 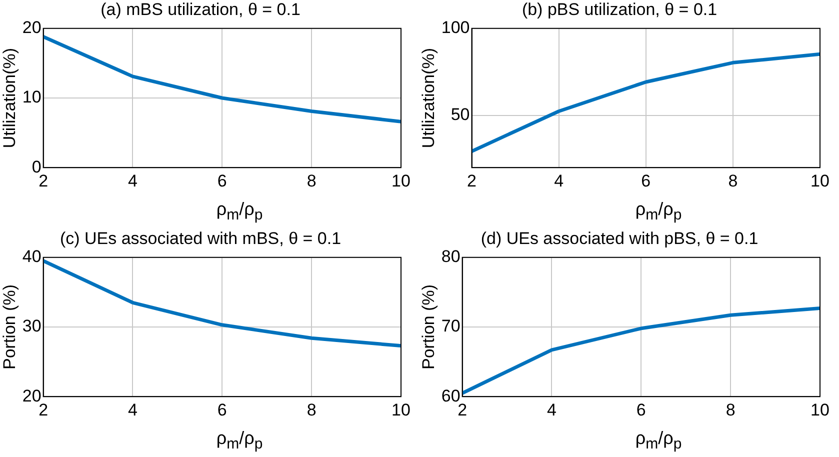 What do you see at coordinates (620, 9) in the screenshot?
I see `chart-title: (b) pBS utilization, θ = 0.1` at bounding box center [620, 9].